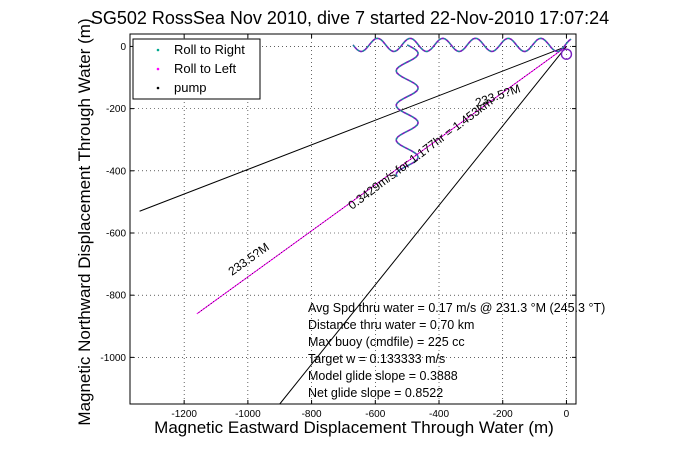 This screenshot has height=454, width=681. What do you see at coordinates (566, 54) in the screenshot?
I see `track-surface-loop` at bounding box center [566, 54].